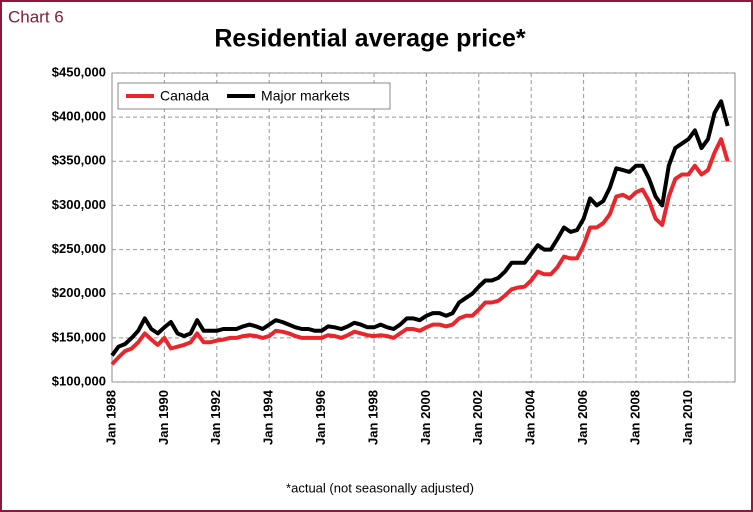 The height and width of the screenshot is (512, 753). Describe the element at coordinates (36, 16) in the screenshot. I see `chart-label: Chart 6` at that location.